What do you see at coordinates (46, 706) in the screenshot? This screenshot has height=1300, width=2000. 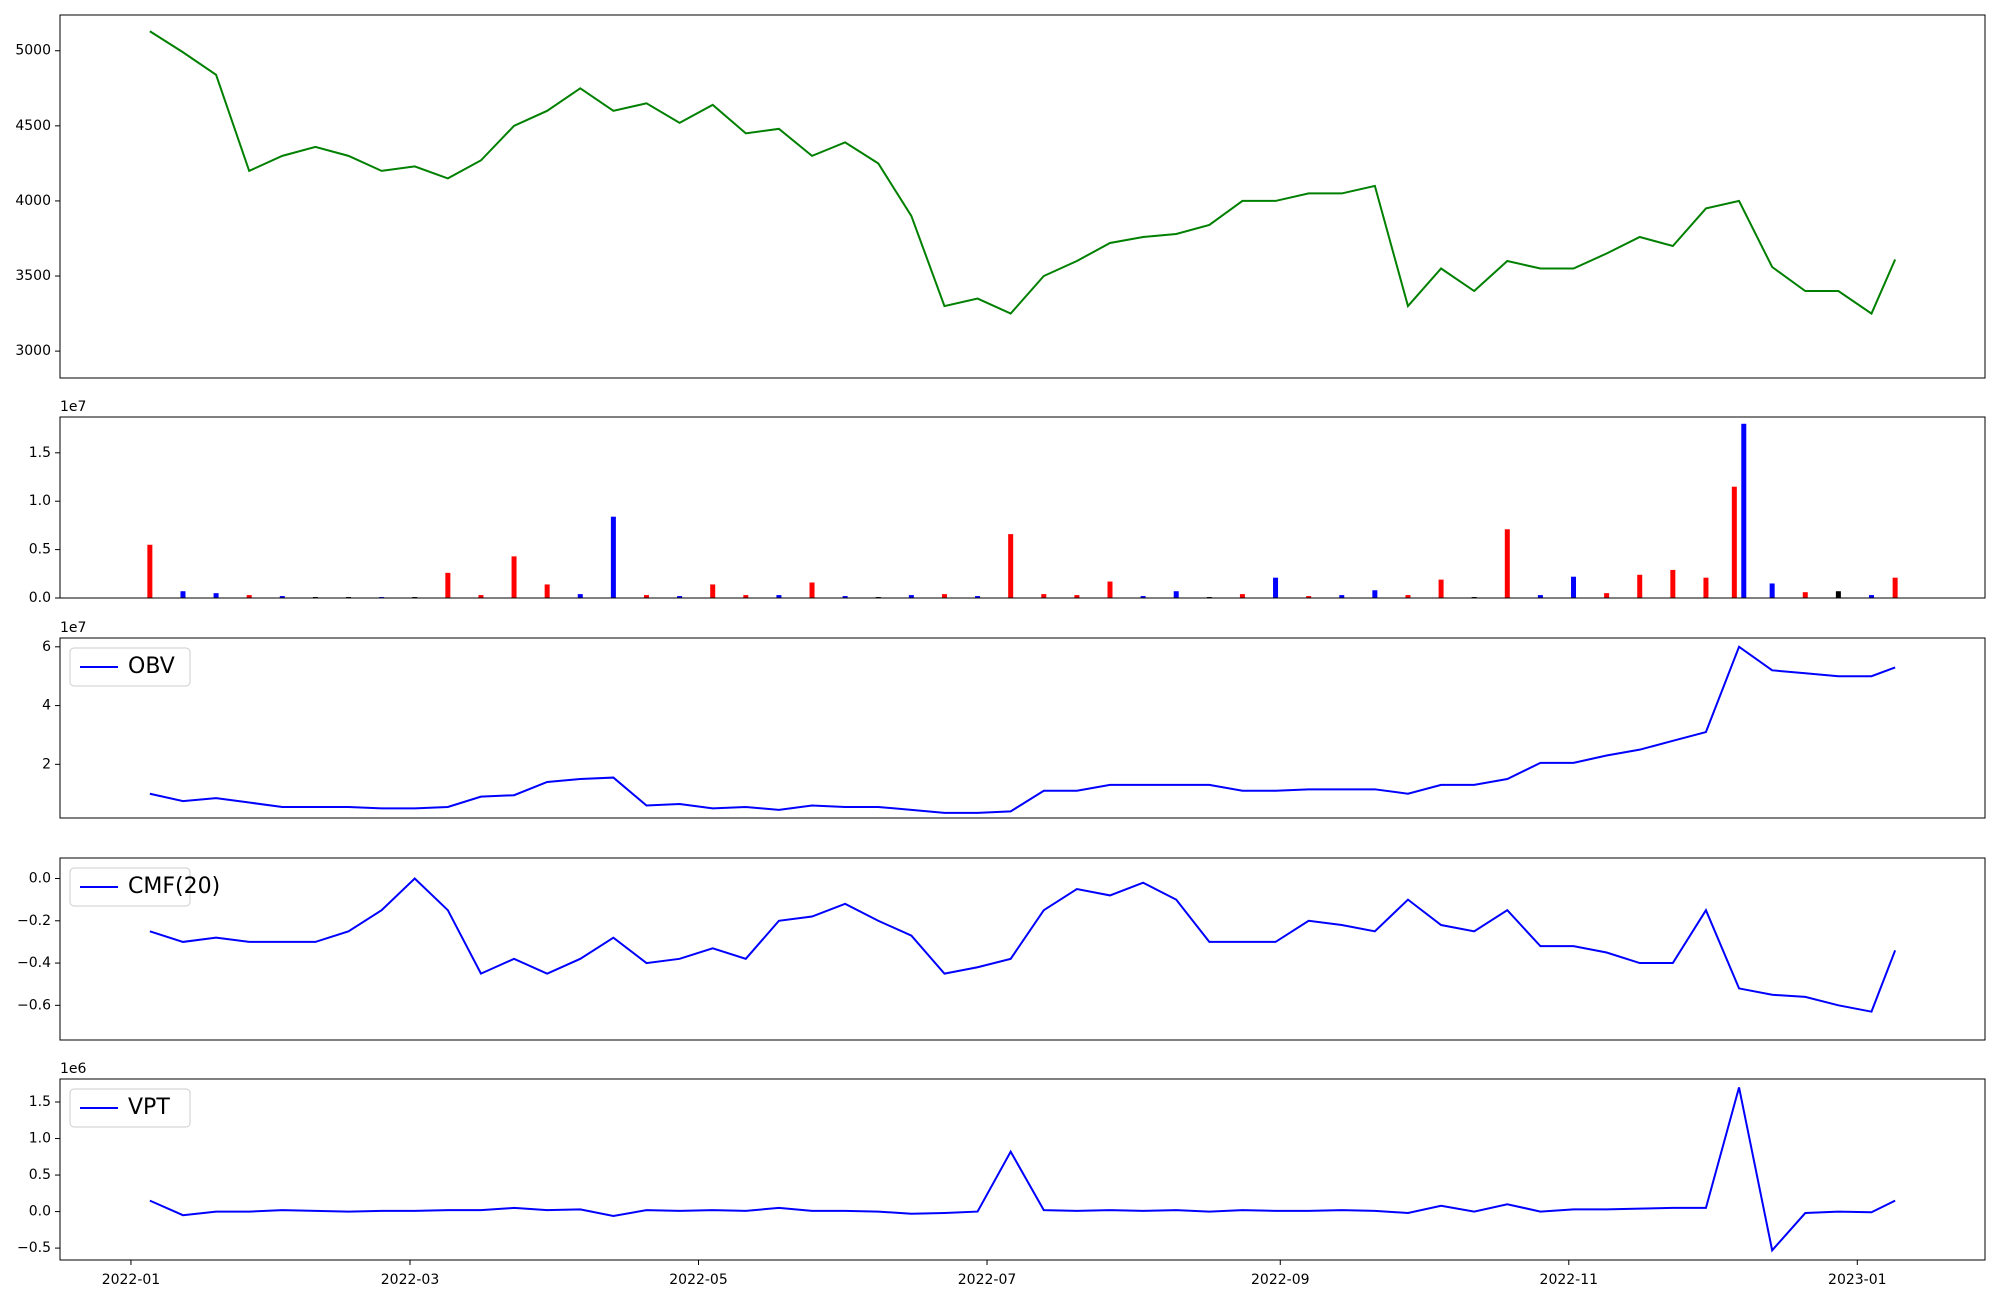 I see `y-tick-label: 4` at bounding box center [46, 706].